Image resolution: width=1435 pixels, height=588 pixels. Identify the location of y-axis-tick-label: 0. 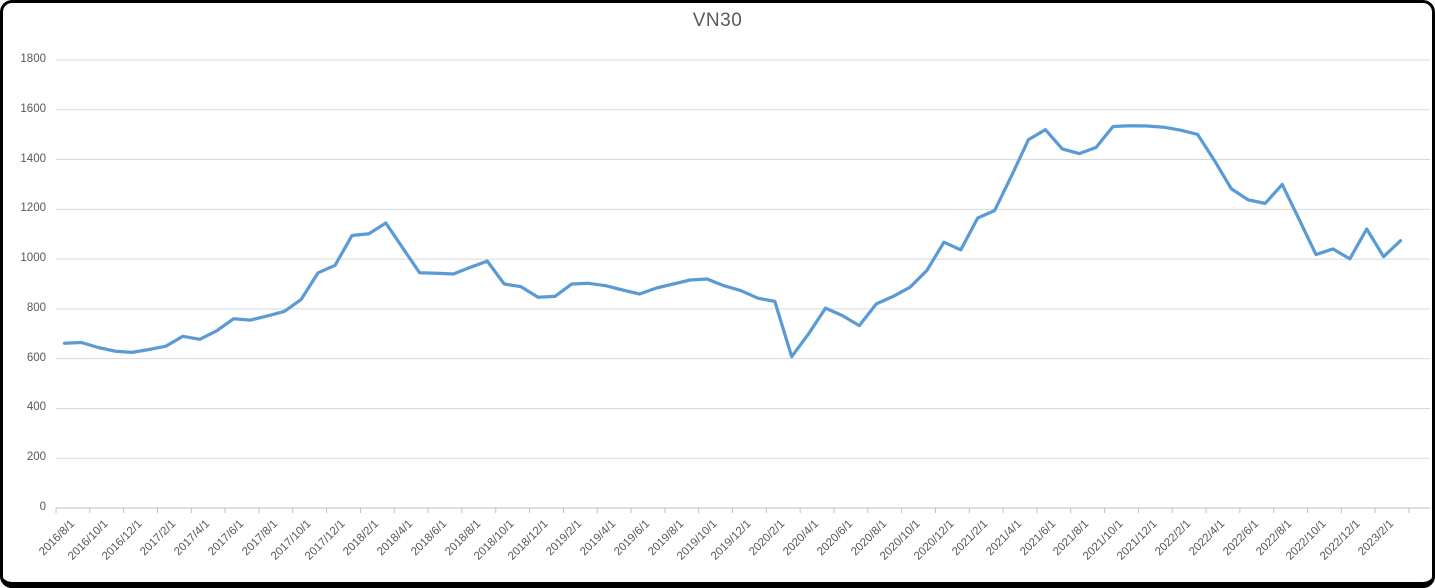
(42, 507).